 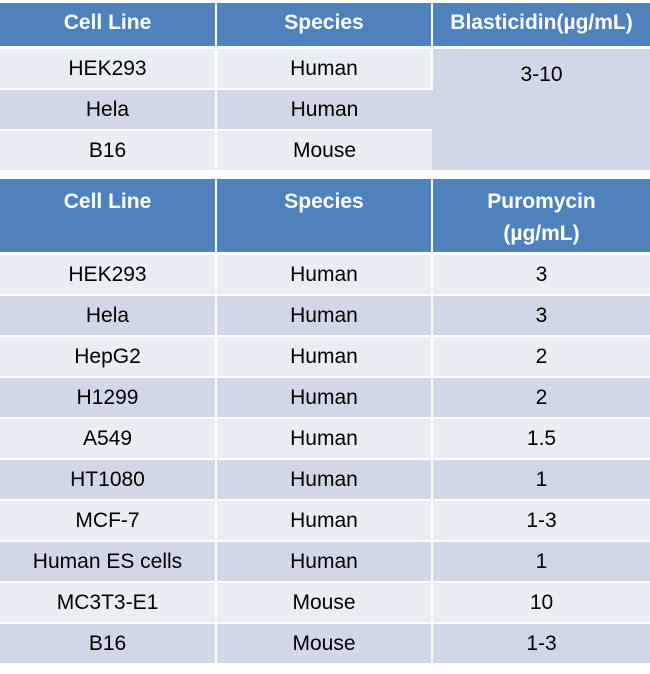 I want to click on header-blasticidin: Blasticidin(µg/mL), so click(x=541, y=26).